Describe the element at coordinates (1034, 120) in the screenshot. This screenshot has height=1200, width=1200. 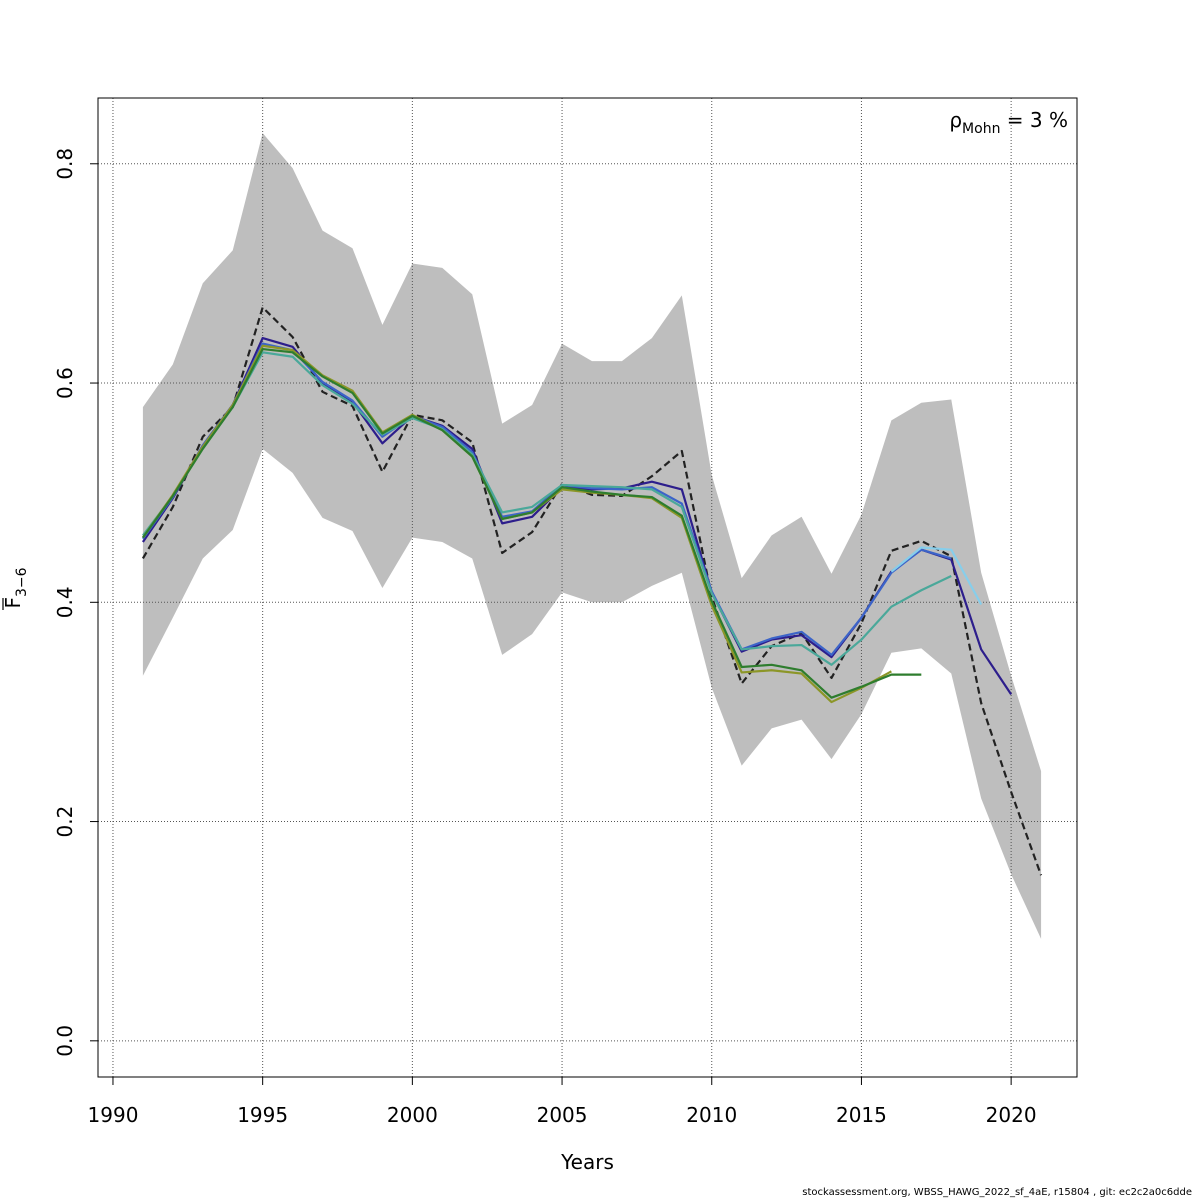
I see `mohn-rho-value: = 3 %` at that location.